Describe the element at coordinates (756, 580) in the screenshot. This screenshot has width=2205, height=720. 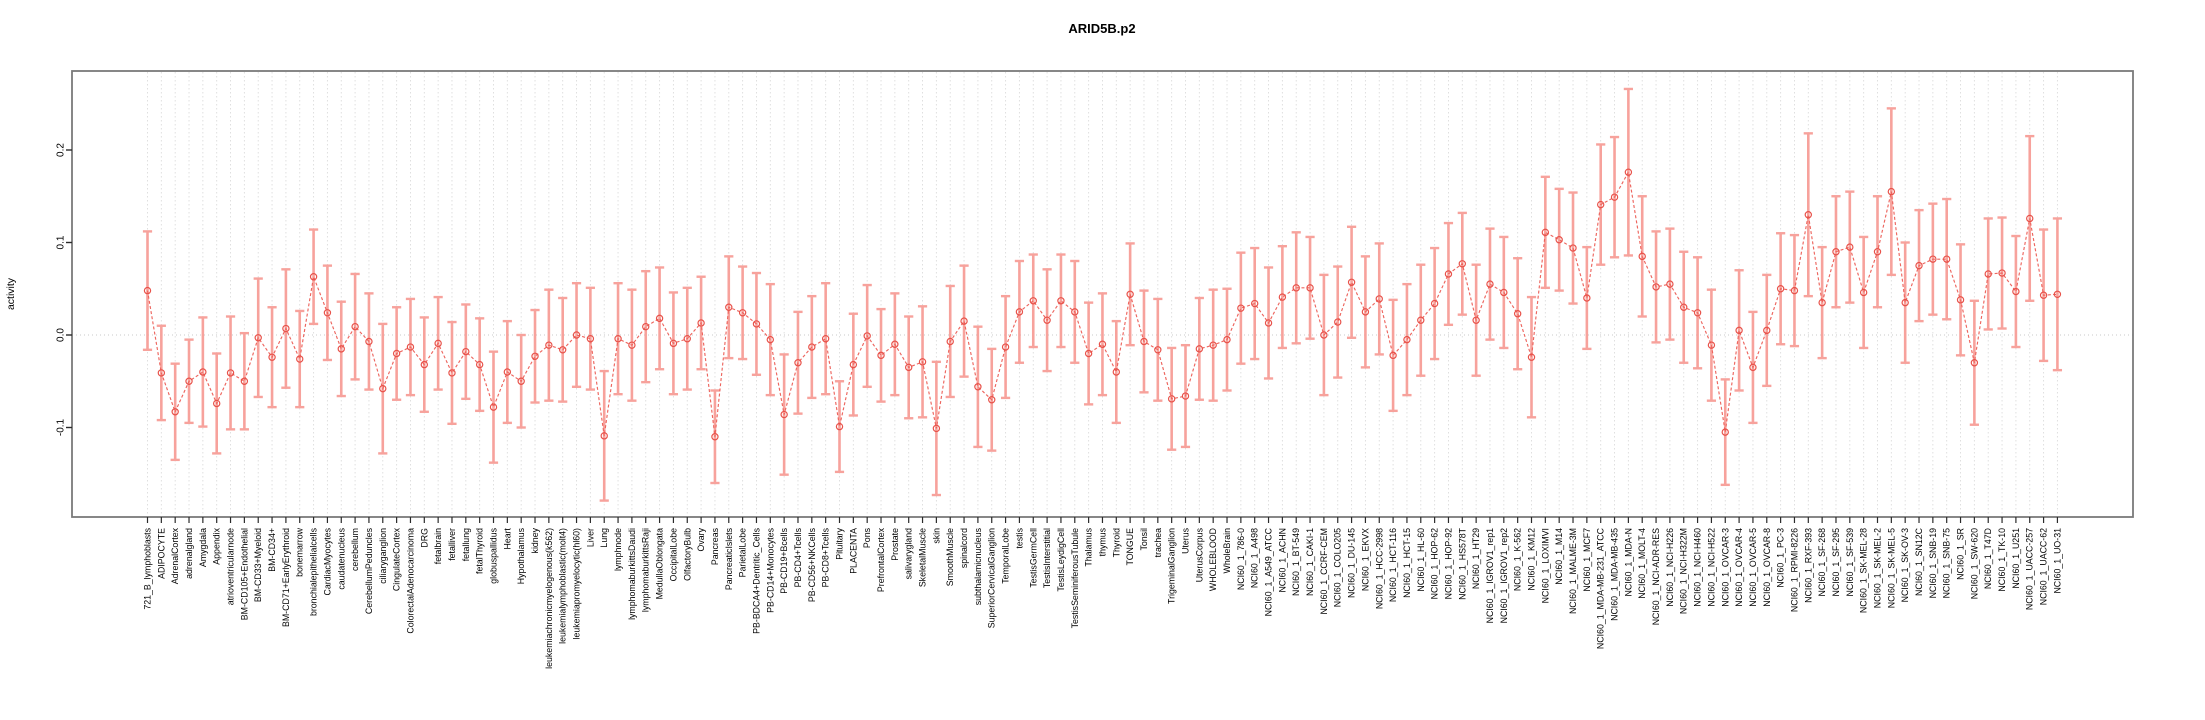
I see `x-category-label: PB-BDCA4+Dentritic_Cells` at that location.